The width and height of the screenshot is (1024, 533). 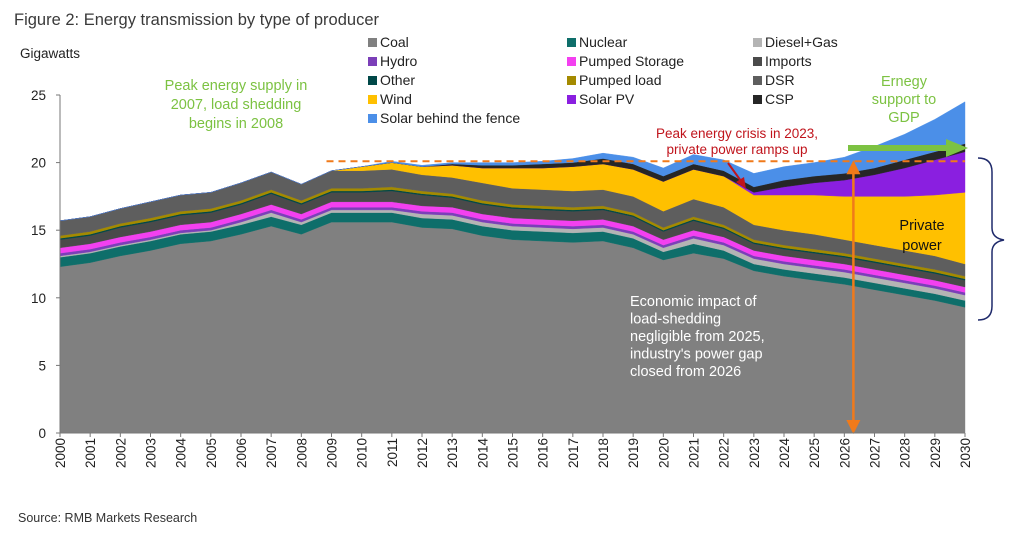 I want to click on legend-label-coal: Coal, so click(x=394, y=42).